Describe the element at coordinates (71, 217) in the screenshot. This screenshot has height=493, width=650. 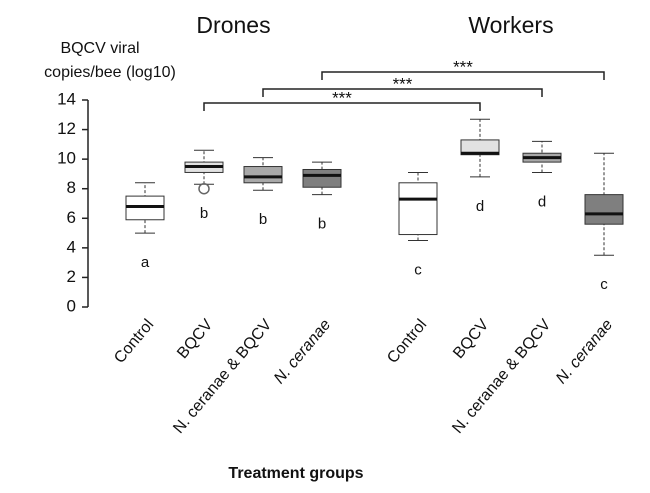
I see `y-tick-label: 6` at that location.